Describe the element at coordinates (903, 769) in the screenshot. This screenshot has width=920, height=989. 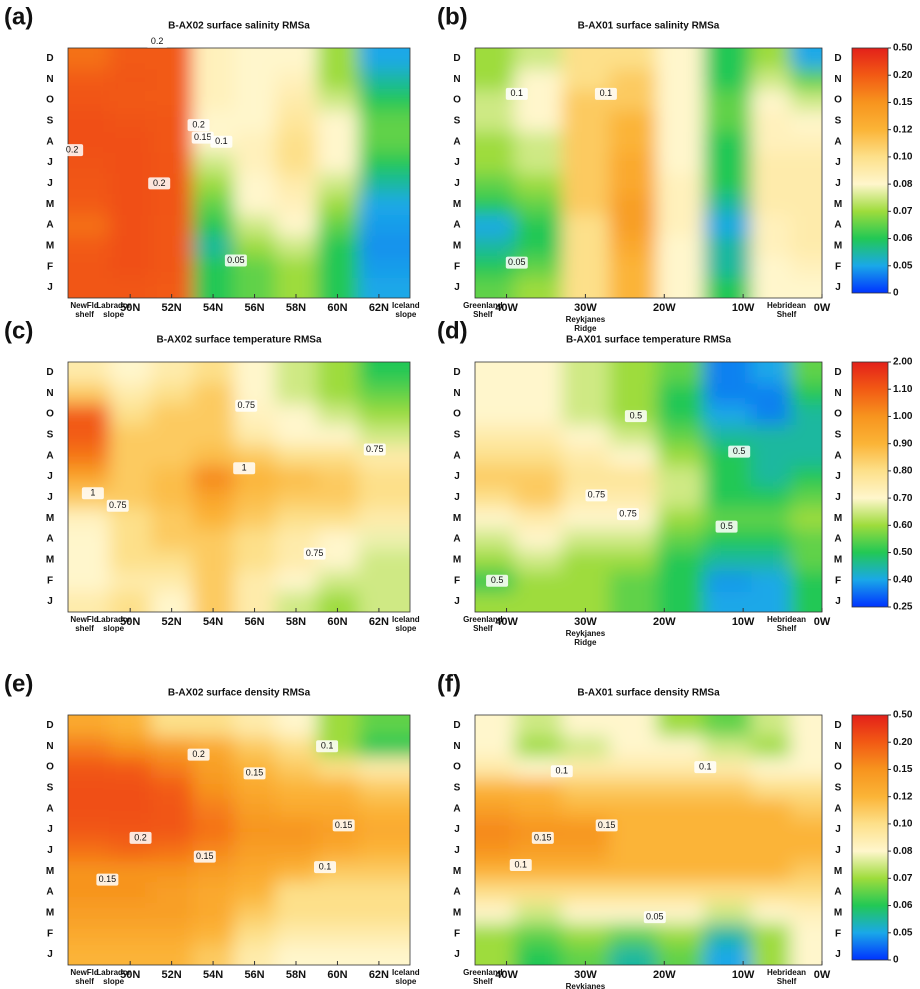
I see `colorbar-tick-label: 0.15` at that location.